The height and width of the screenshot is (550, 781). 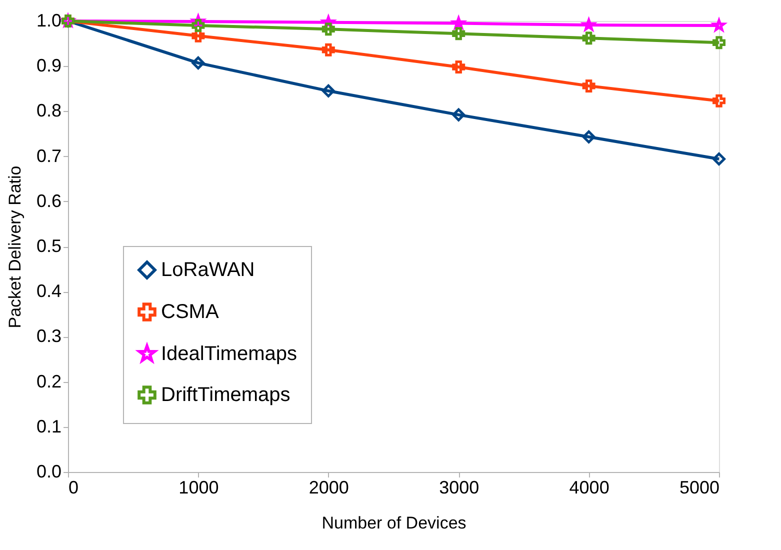 I want to click on x-tick-label: 4000, so click(x=589, y=488).